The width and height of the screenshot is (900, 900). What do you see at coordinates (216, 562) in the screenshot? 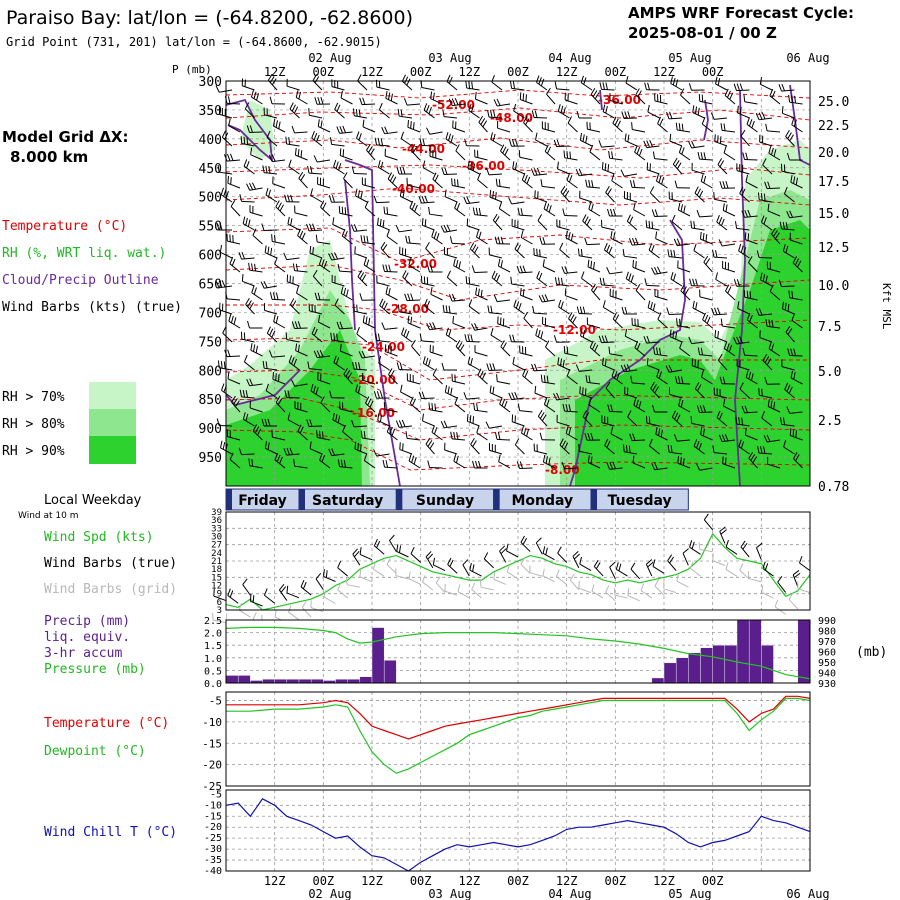
I see `wind-tick-label: 21` at bounding box center [216, 562].